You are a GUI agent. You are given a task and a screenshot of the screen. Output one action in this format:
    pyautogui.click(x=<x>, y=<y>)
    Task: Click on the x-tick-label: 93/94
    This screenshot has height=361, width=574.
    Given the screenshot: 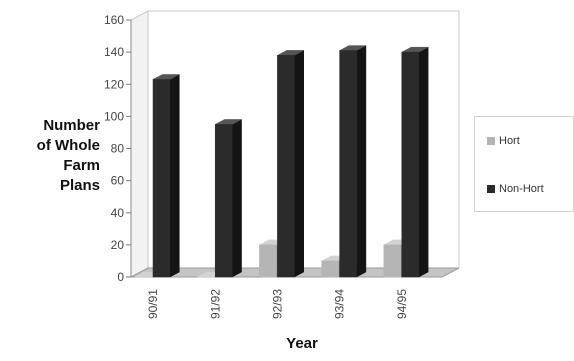 What is the action you would take?
    pyautogui.click(x=340, y=304)
    